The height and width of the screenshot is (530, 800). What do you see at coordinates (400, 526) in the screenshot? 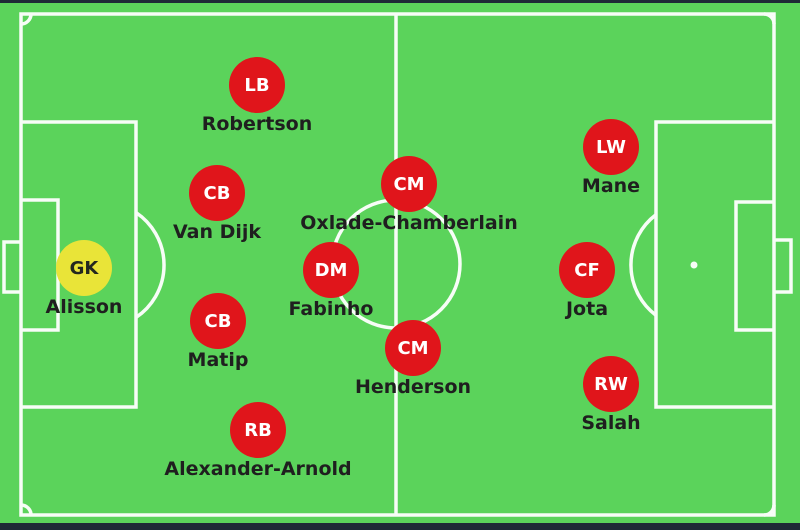
I see `frame-strip-bottom` at bounding box center [400, 526].